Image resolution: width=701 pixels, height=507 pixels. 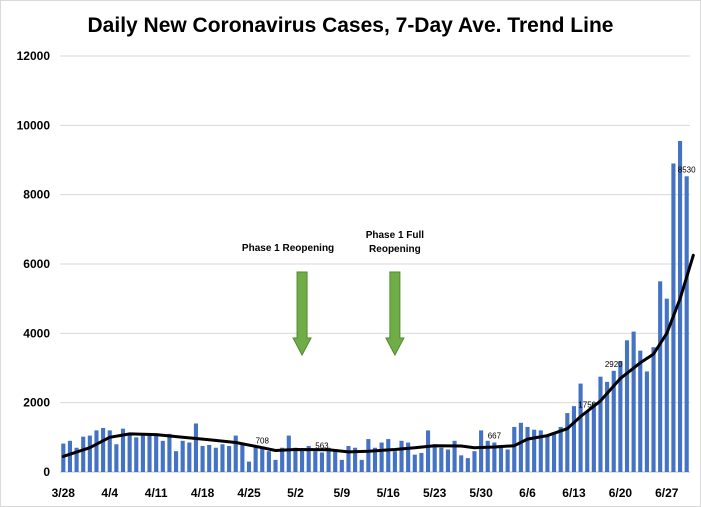 What do you see at coordinates (36, 333) in the screenshot?
I see `y-tick-label: 4000` at bounding box center [36, 333].